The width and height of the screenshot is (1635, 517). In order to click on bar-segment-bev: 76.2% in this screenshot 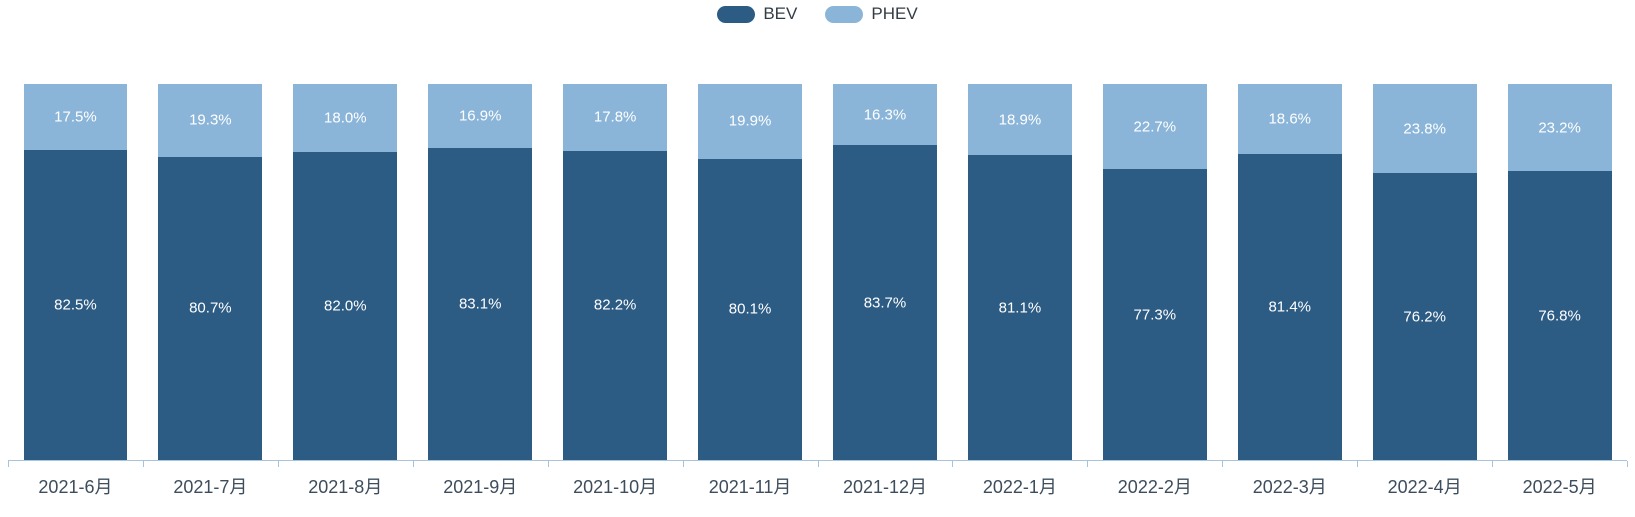, I will do `click(1424, 316)`.